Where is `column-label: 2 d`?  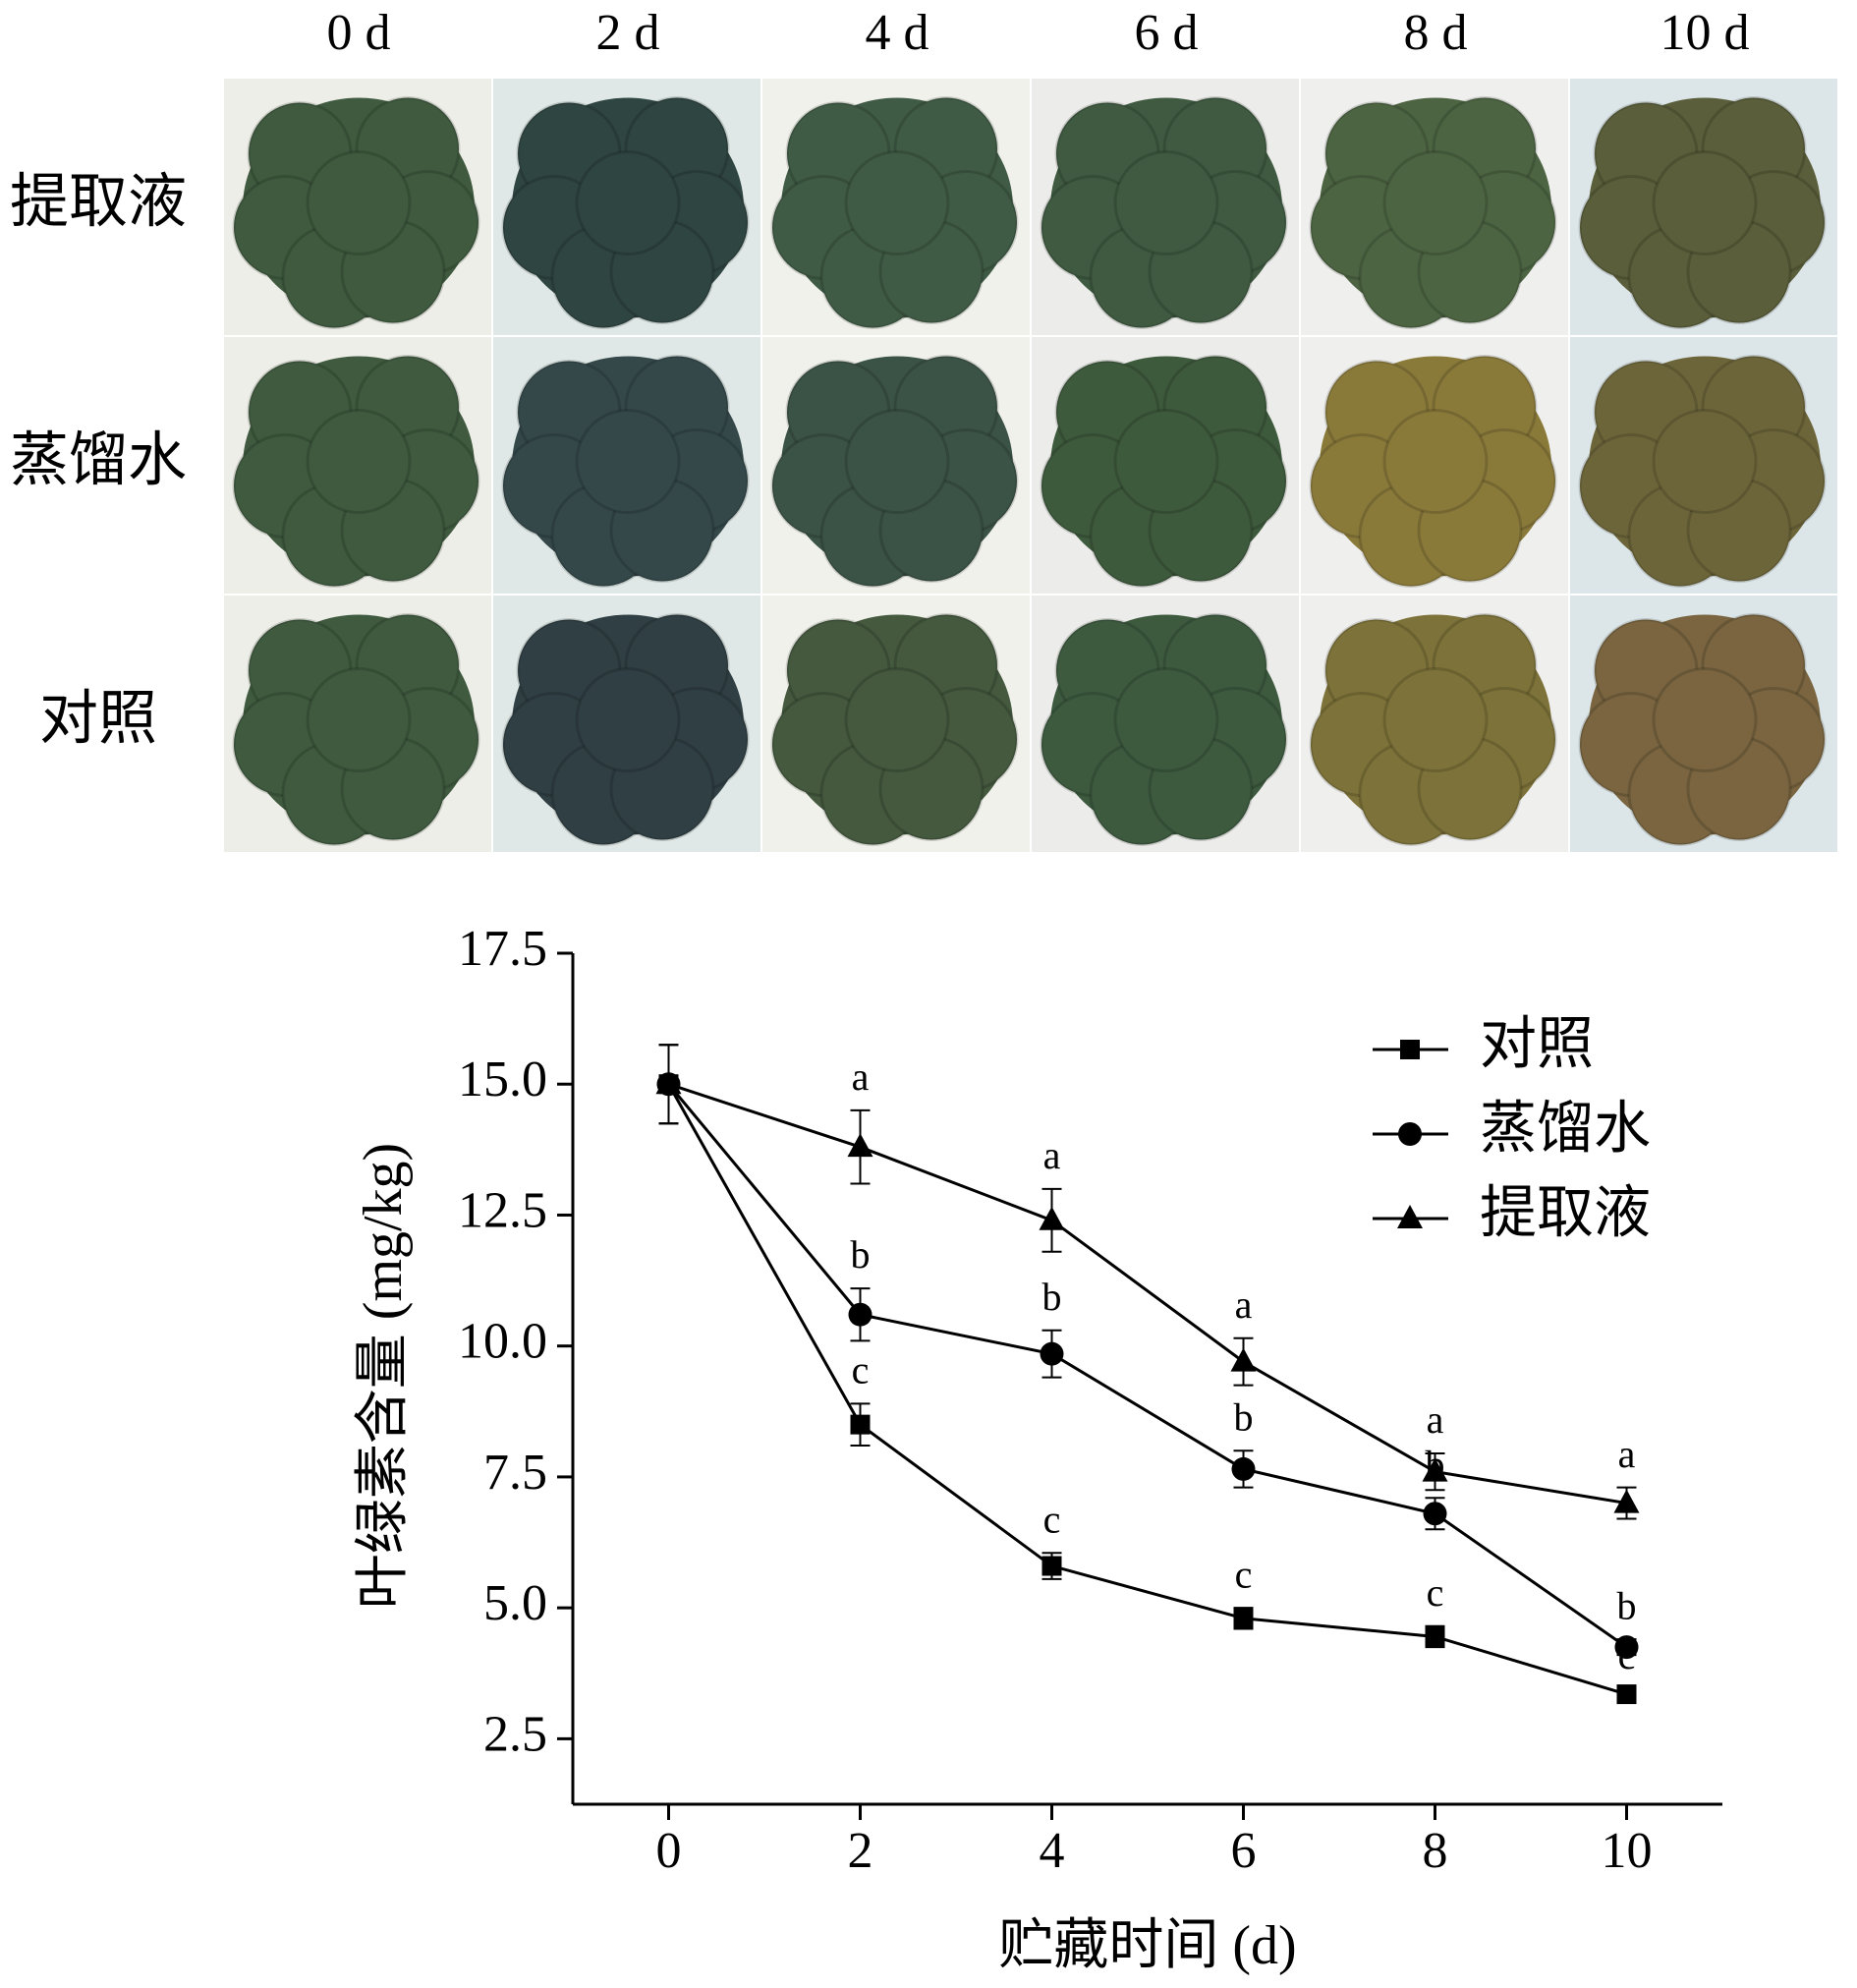
column-label: 2 d is located at coordinates (628, 33).